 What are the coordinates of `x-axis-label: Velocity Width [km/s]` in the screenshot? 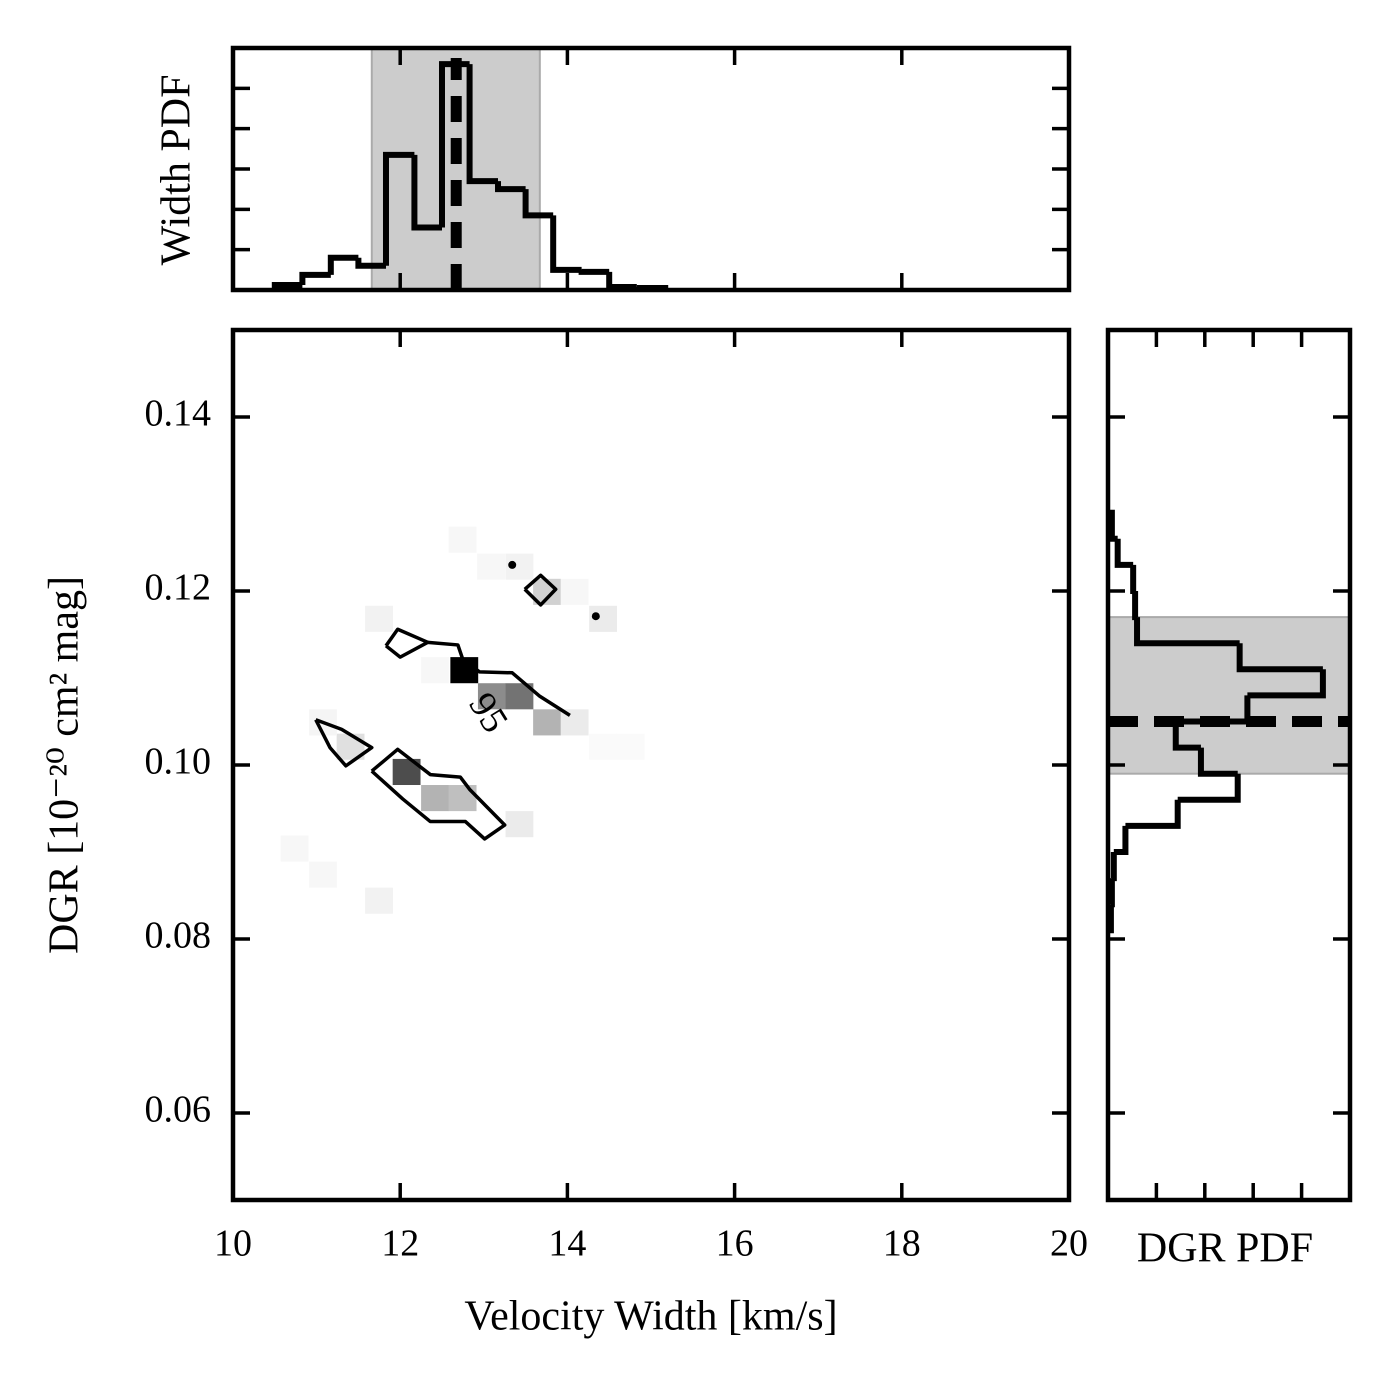 It's located at (650, 1317).